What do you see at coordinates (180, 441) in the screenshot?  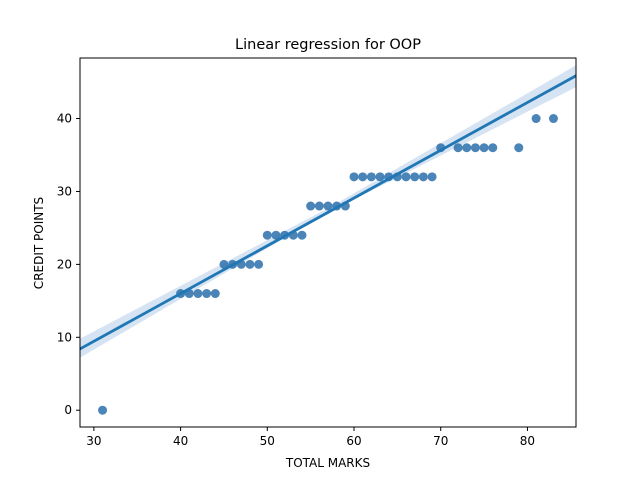 I see `x-tick-label: 40` at bounding box center [180, 441].